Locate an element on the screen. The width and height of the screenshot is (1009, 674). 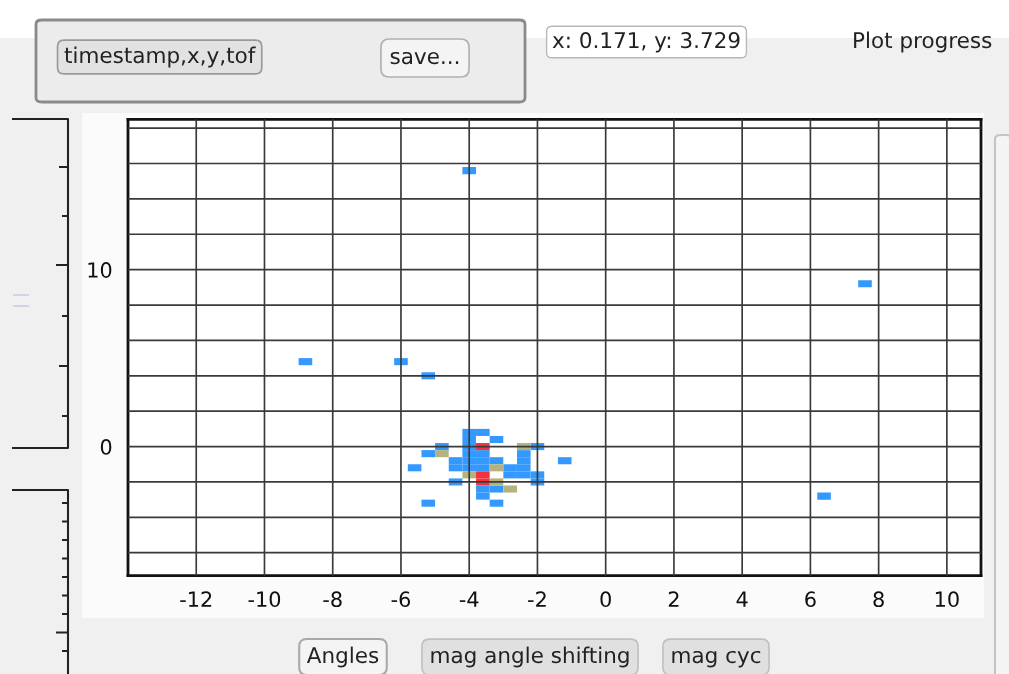
text: mag cyc is located at coordinates (716, 659).